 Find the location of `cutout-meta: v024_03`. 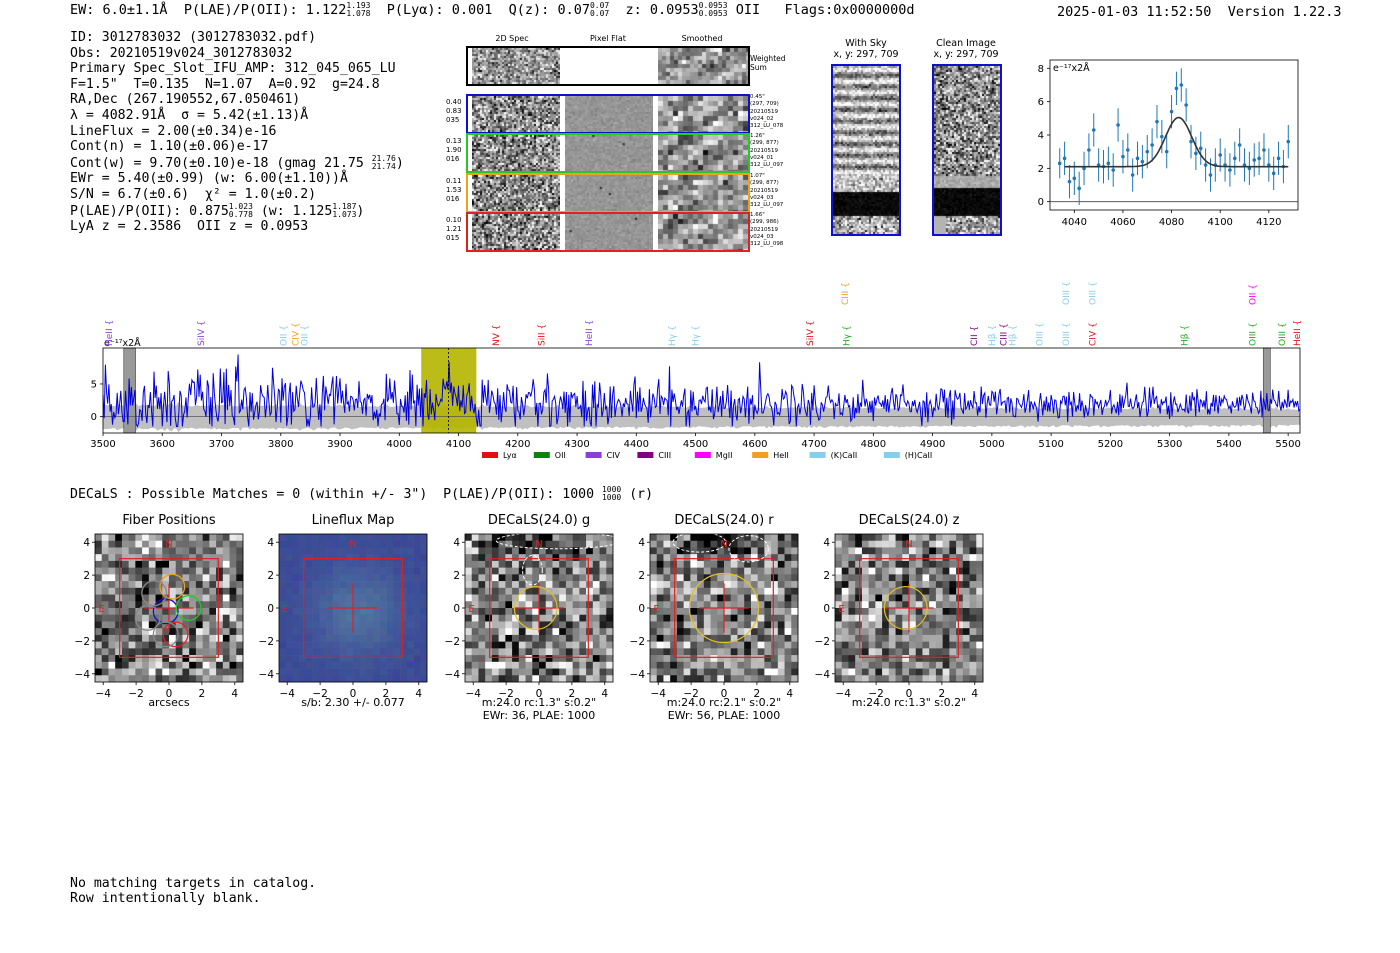

cutout-meta: v024_03 is located at coordinates (762, 197).